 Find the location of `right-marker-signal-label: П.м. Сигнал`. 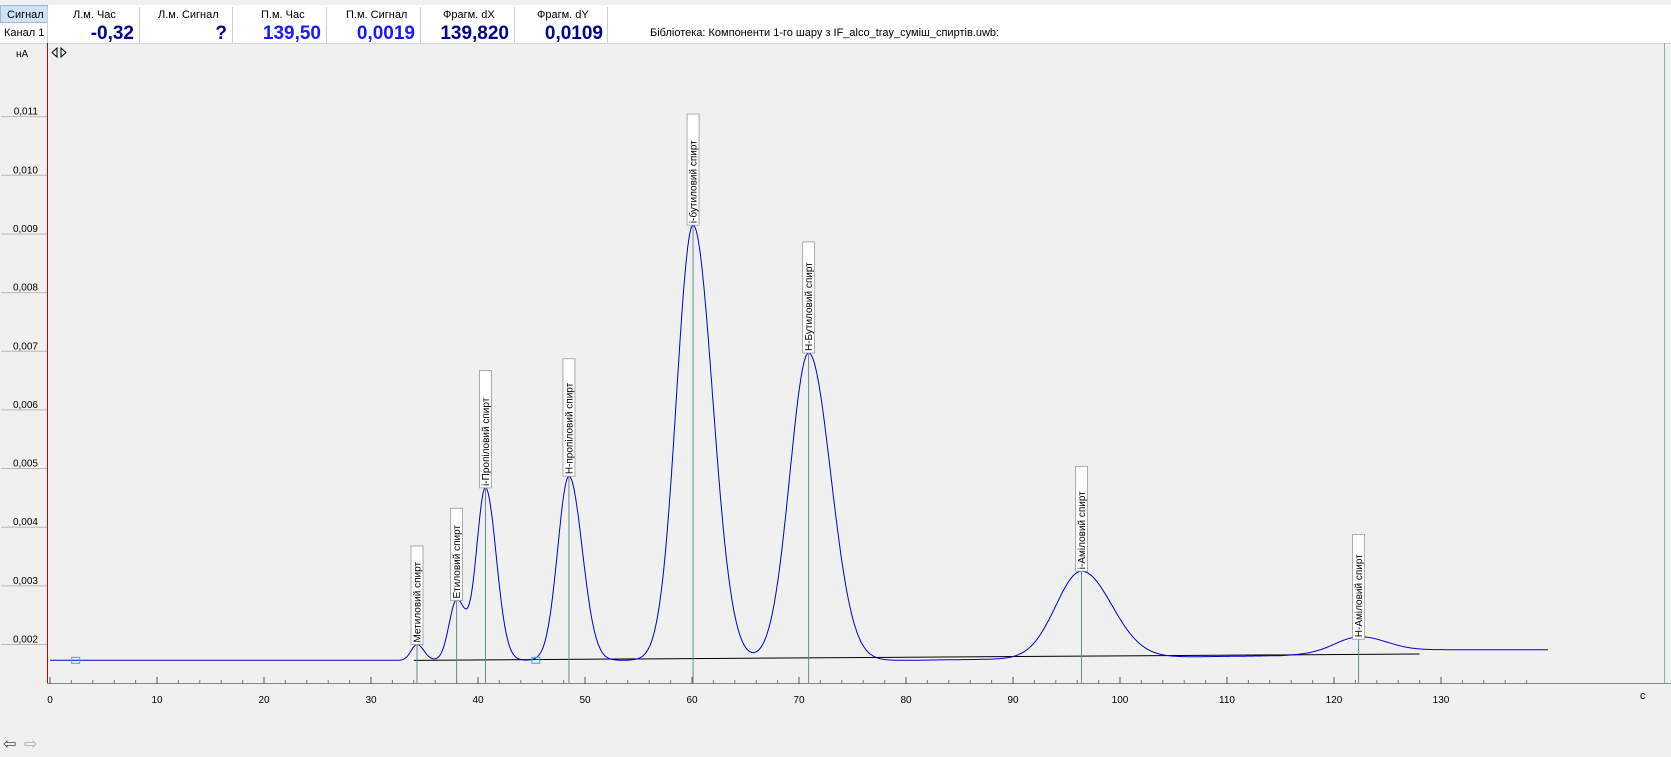

right-marker-signal-label: П.м. Сигнал is located at coordinates (377, 15).